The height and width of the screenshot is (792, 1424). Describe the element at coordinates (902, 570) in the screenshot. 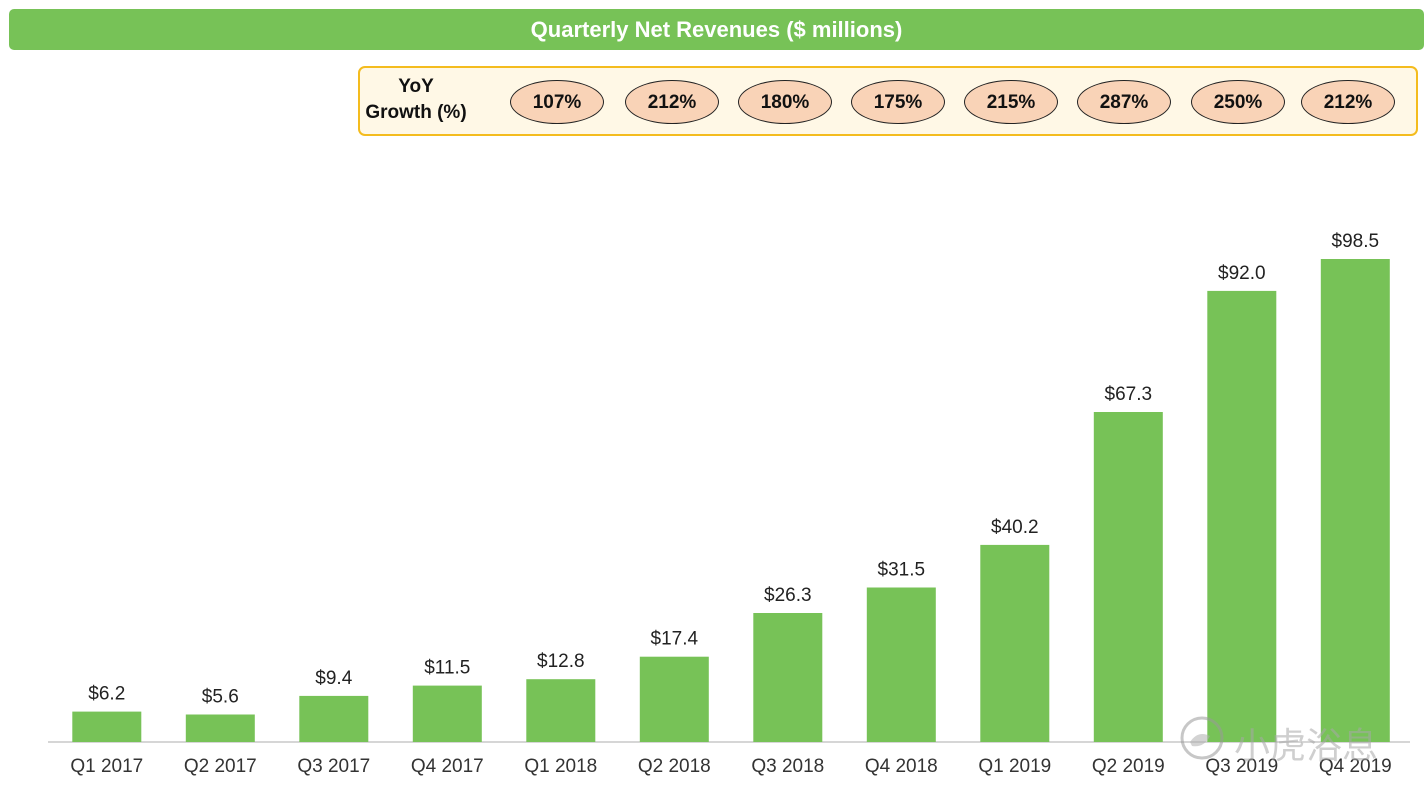

I see `bar-value-label: $31.5` at that location.